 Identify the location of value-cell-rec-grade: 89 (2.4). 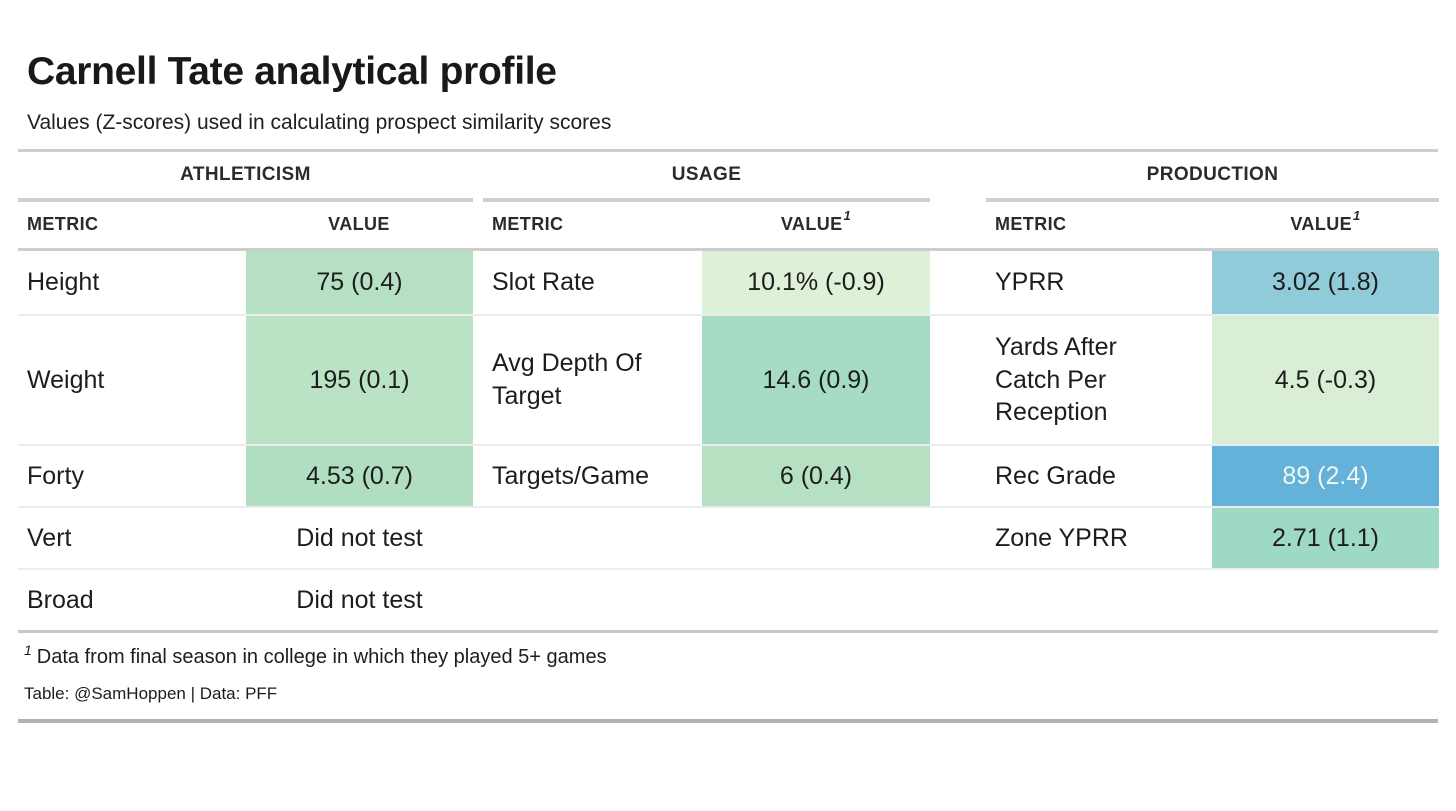
(1325, 475).